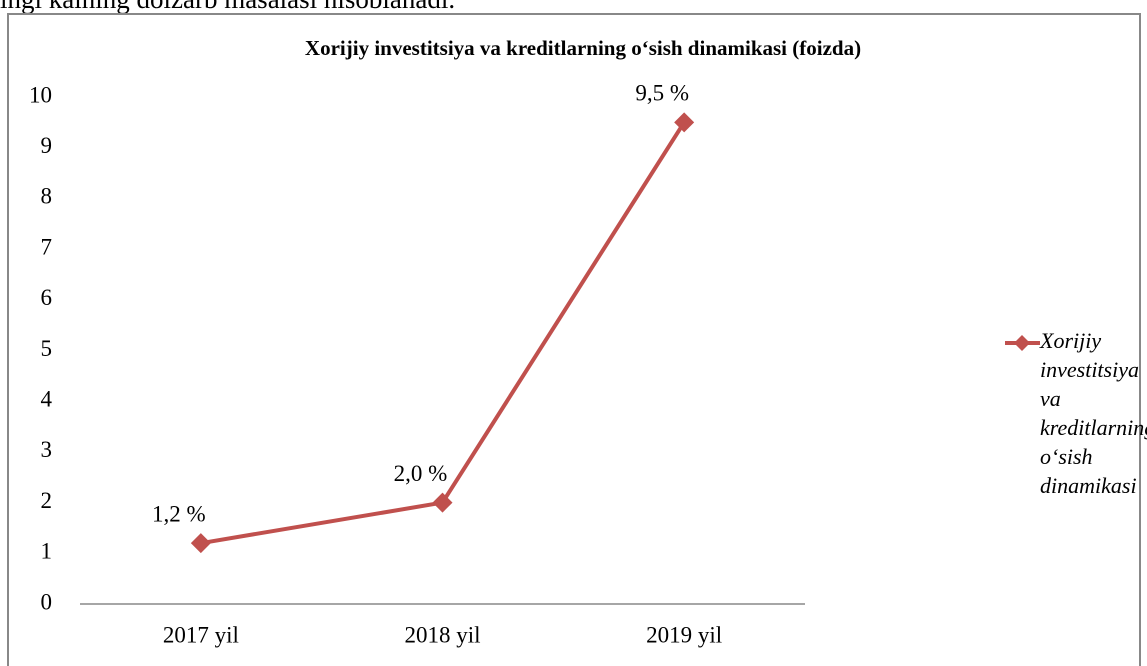 The image size is (1147, 666). What do you see at coordinates (47, 398) in the screenshot?
I see `y-tick-label: 4` at bounding box center [47, 398].